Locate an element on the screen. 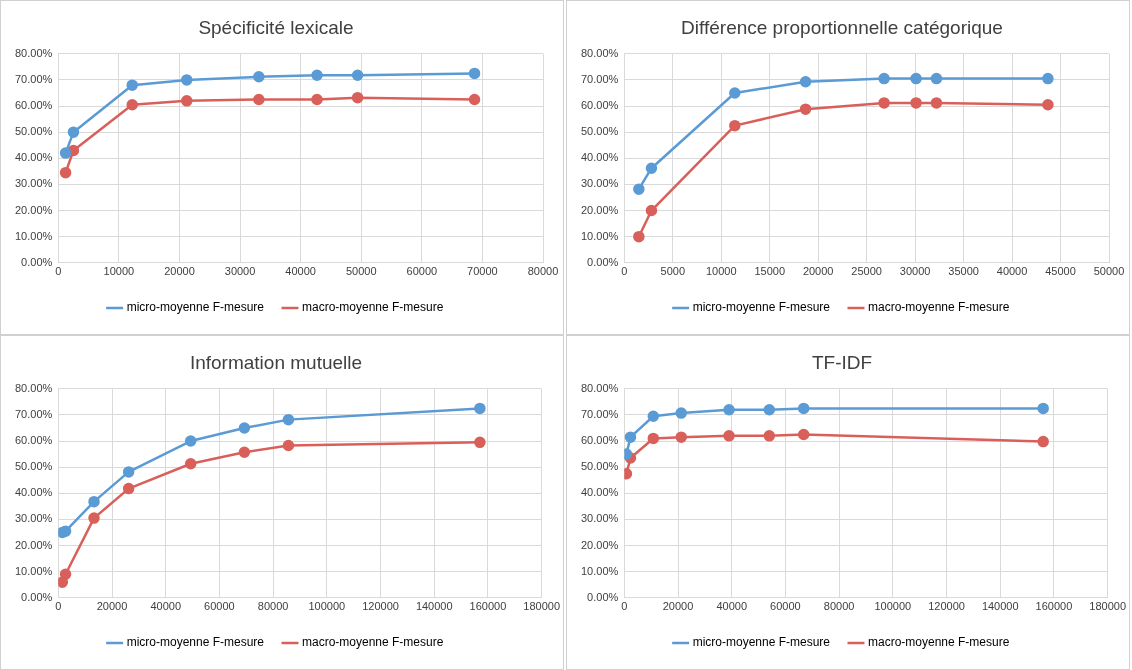 The height and width of the screenshot is (670, 1132). x-tick-label: 180000 is located at coordinates (542, 606).